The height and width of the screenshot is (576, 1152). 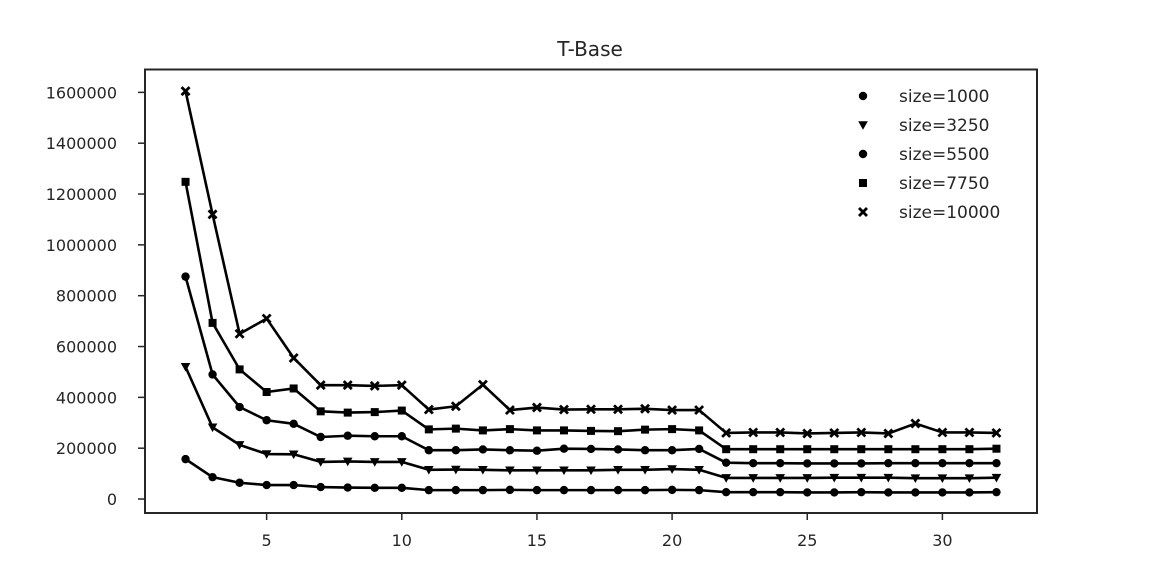 I want to click on legend-label: size=3250, so click(x=944, y=126).